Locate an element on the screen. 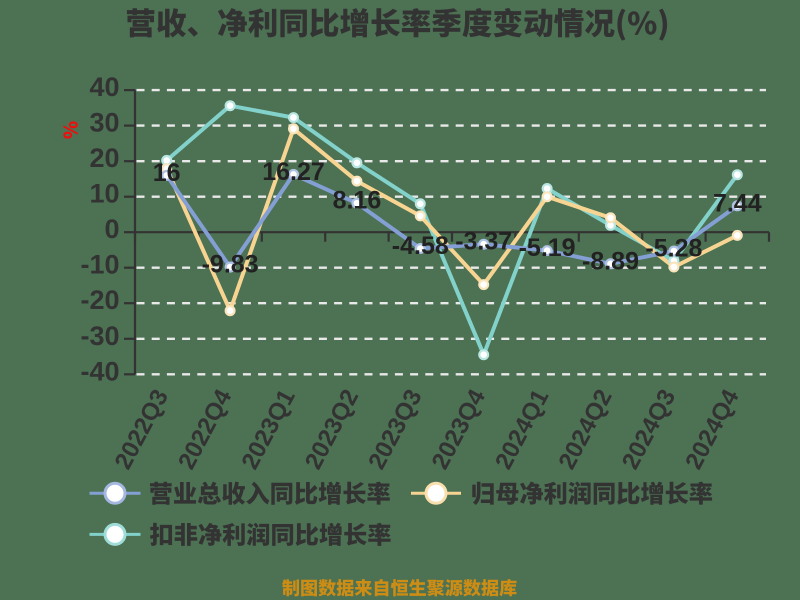  svg-text: -20 is located at coordinates (99, 300).